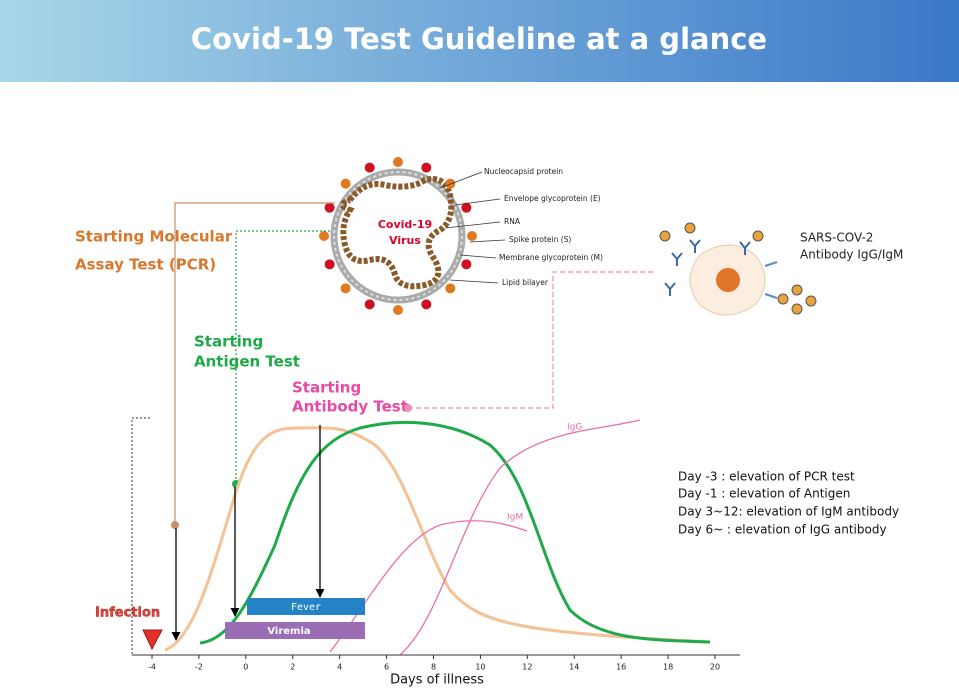 This screenshot has height=696, width=959. I want to click on viremia-label: Viremia, so click(288, 631).